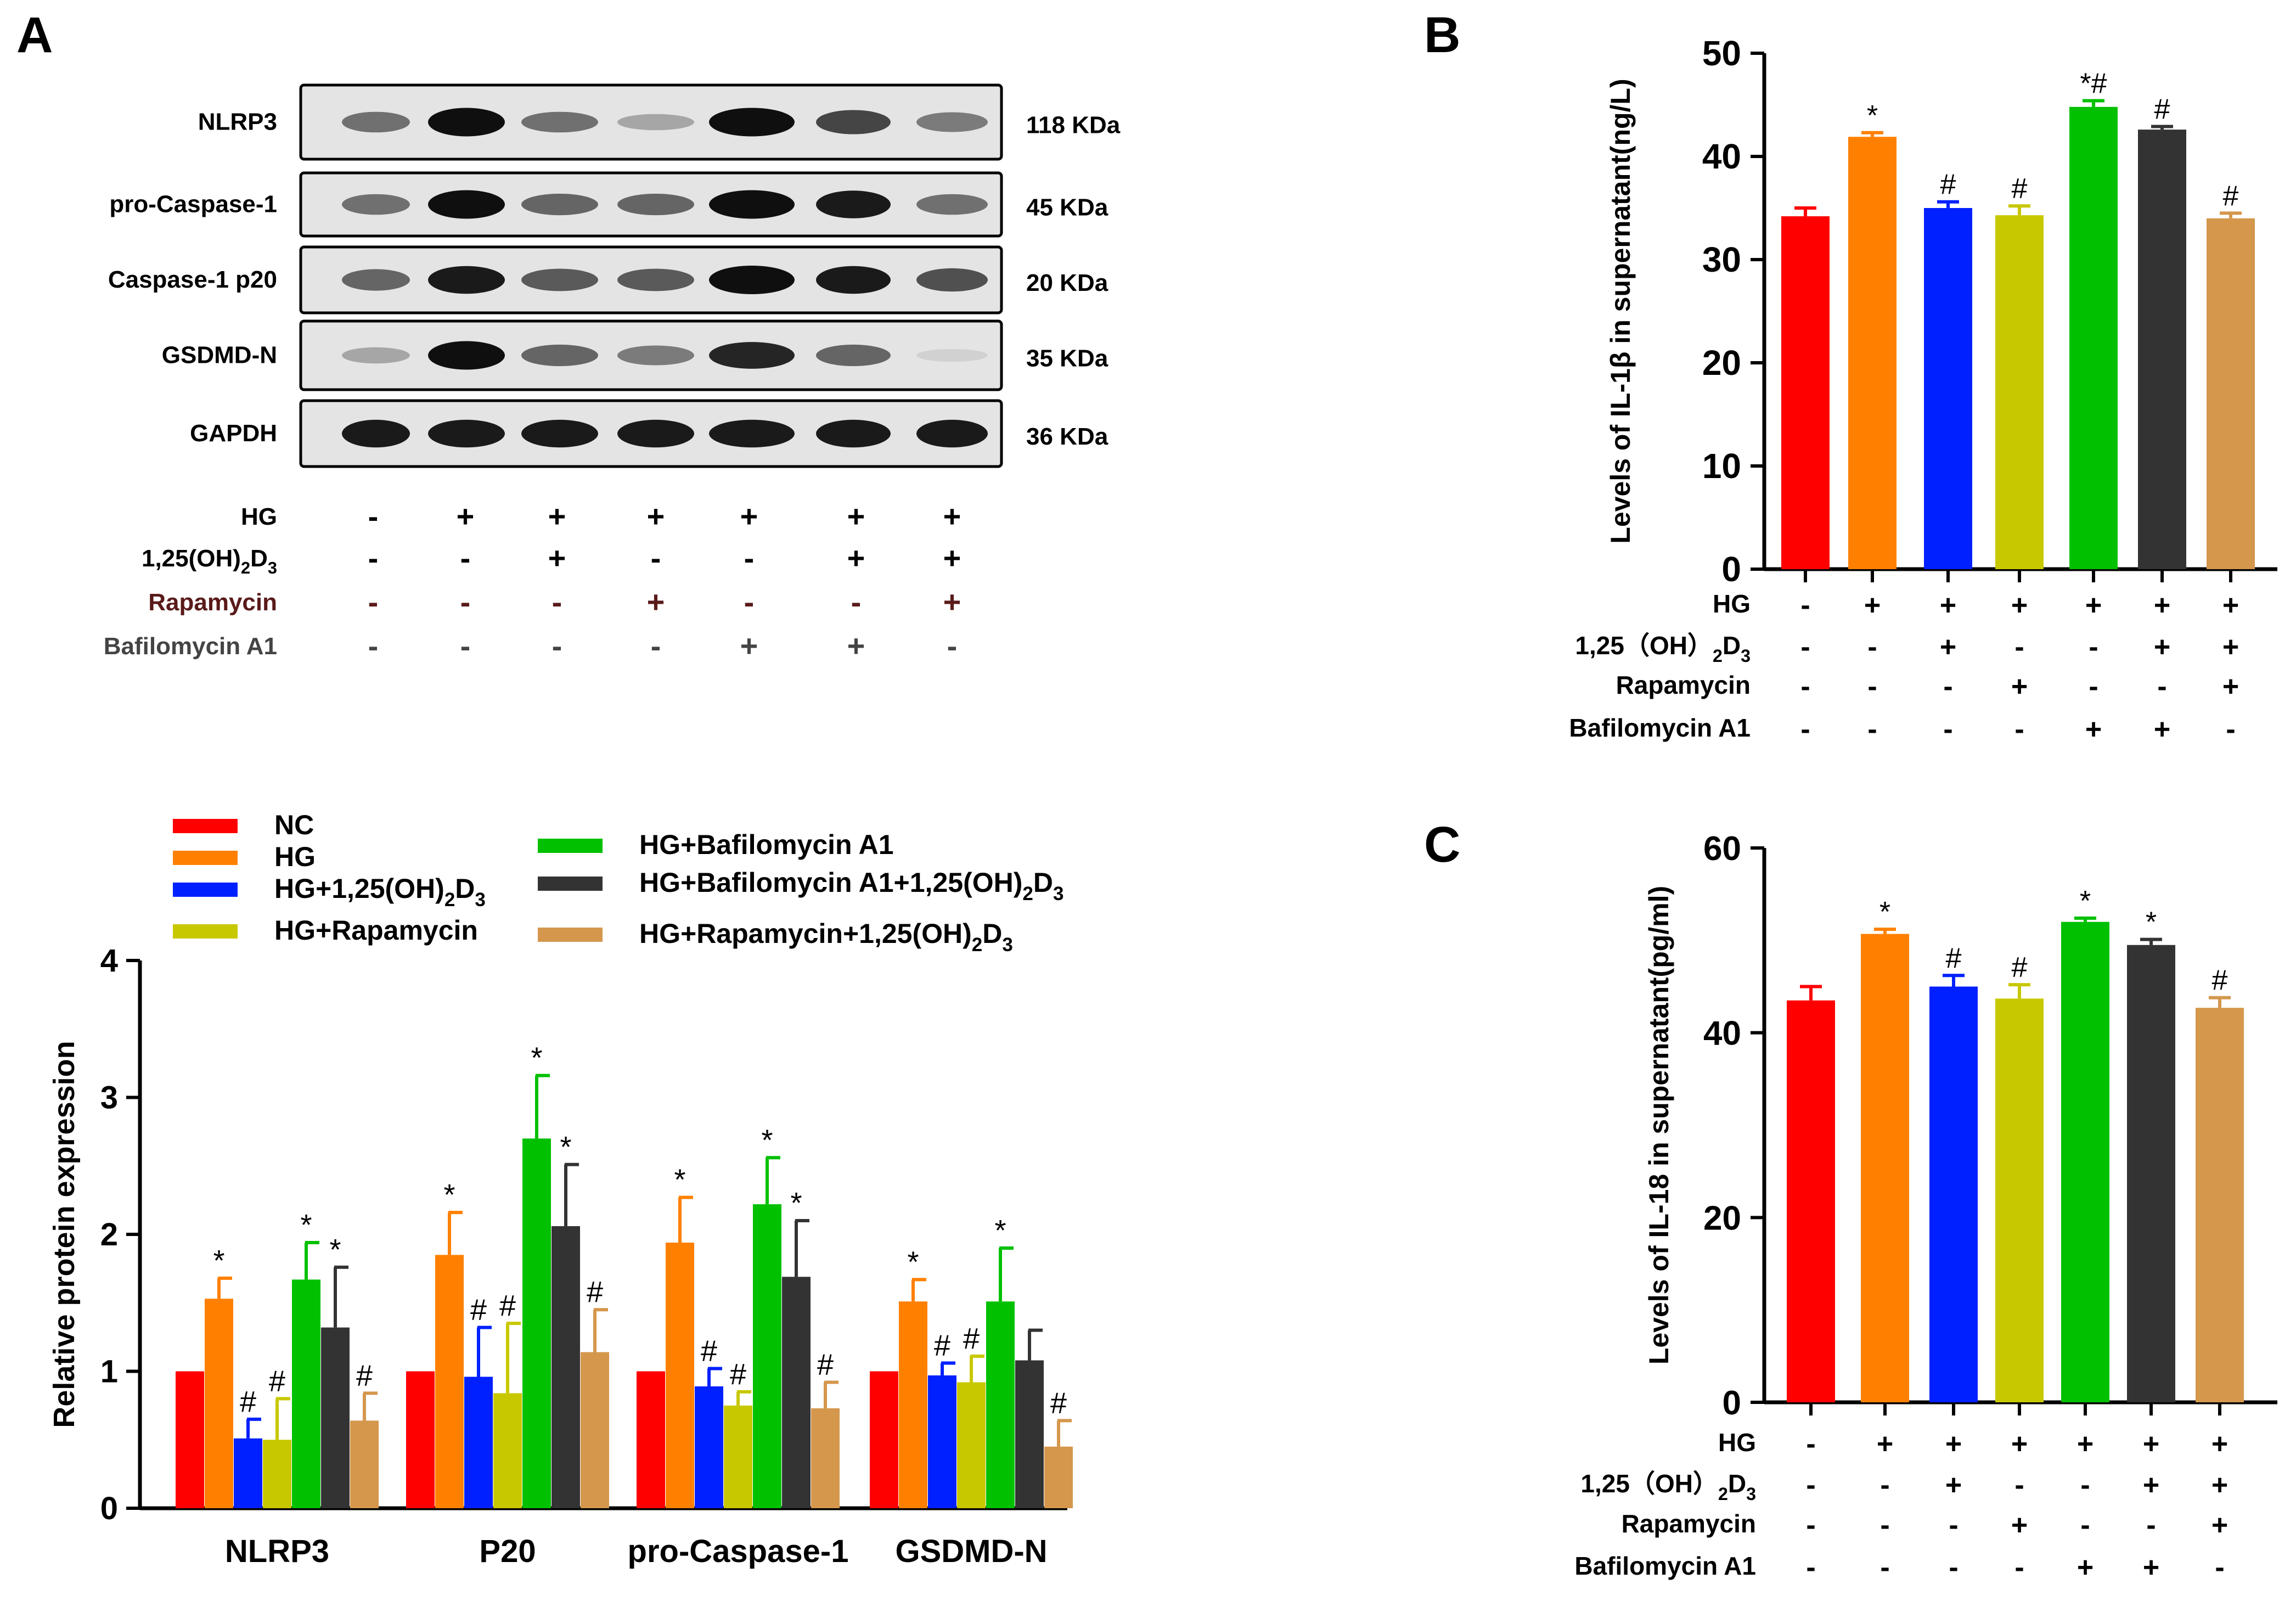 The width and height of the screenshot is (2296, 1601). I want to click on x-category-label: P20, so click(507, 1551).